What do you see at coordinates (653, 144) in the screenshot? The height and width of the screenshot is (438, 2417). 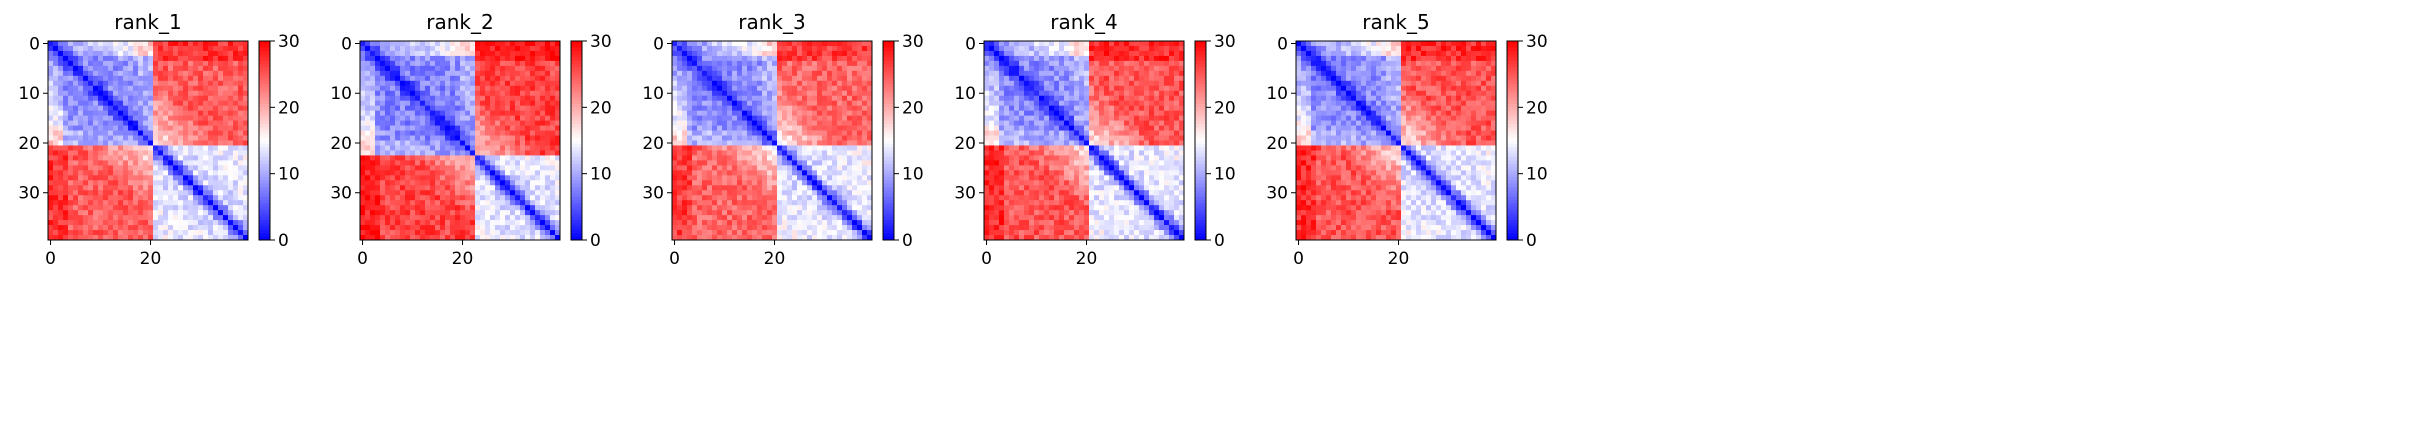 I see `y-tick-label: 20` at bounding box center [653, 144].